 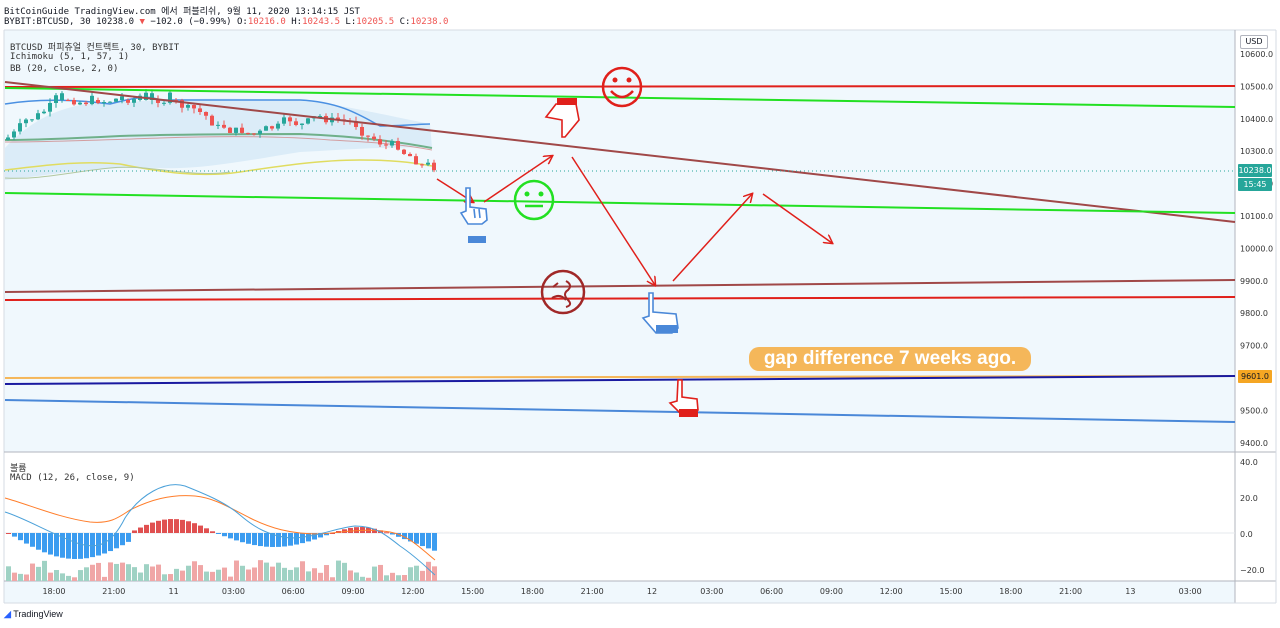 I want to click on pointing-hand-icon, so click(x=473, y=215).